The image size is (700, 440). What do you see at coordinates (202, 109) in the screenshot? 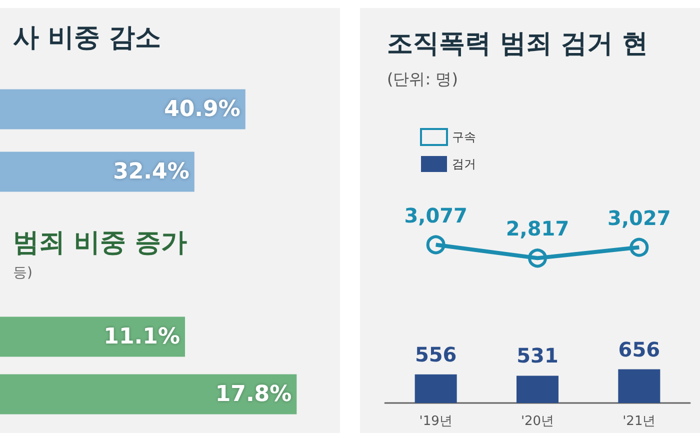
I see `data-label: 40.9%` at bounding box center [202, 109].